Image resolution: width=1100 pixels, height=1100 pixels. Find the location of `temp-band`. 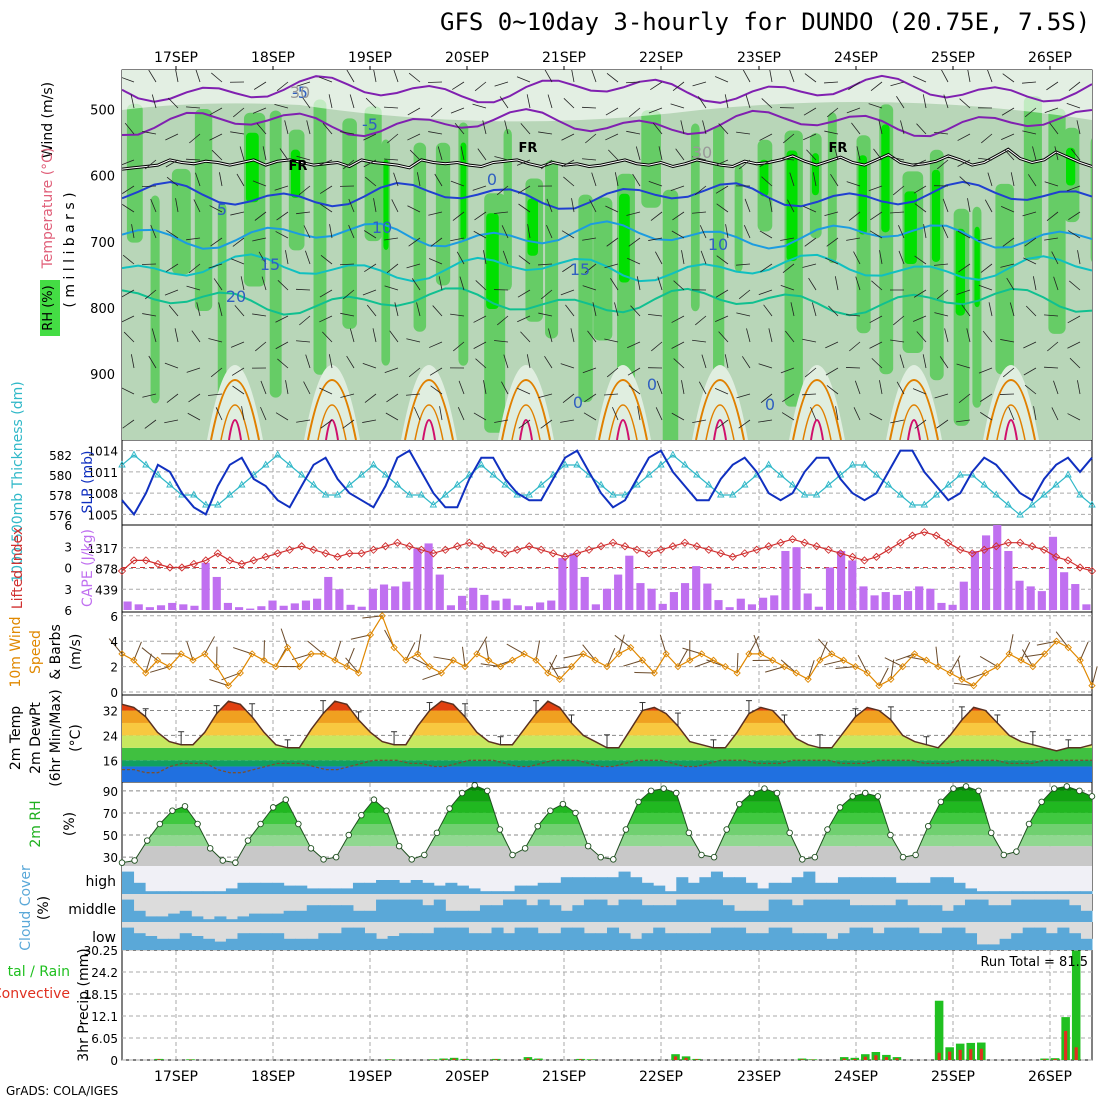

temp-band is located at coordinates (607, 754).